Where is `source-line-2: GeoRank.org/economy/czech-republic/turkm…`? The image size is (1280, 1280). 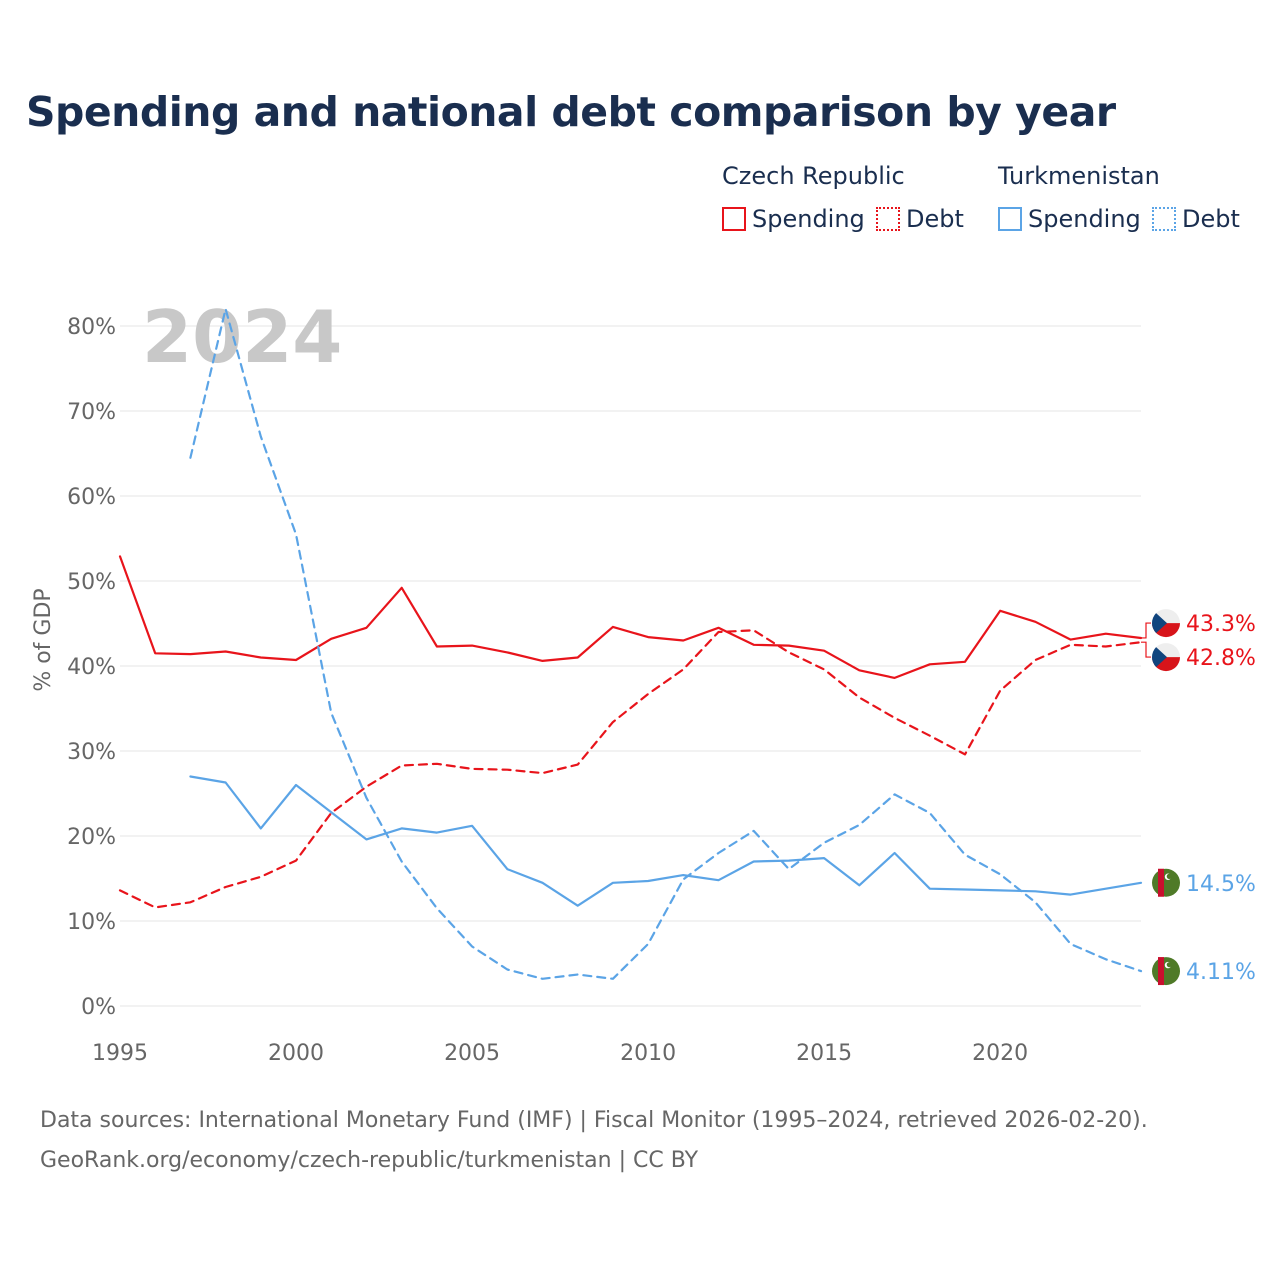
source-line-2: GeoRank.org/economy/czech-republic/turkm… is located at coordinates (369, 1160).